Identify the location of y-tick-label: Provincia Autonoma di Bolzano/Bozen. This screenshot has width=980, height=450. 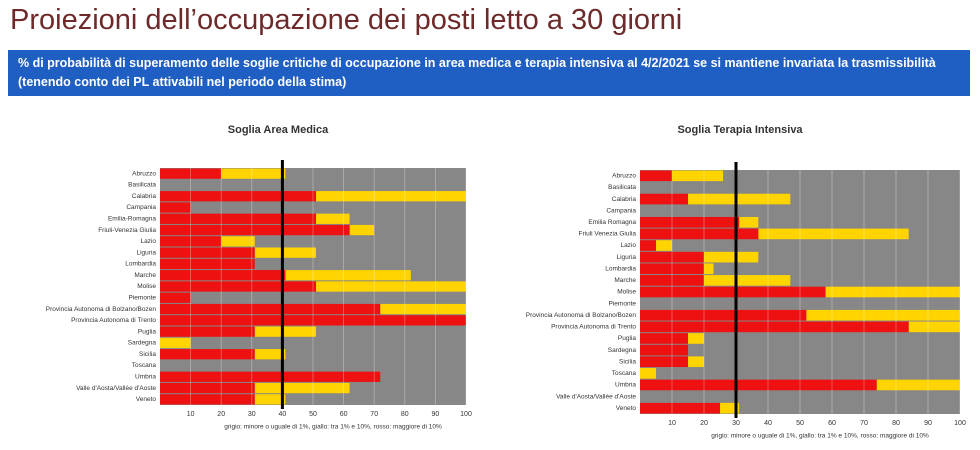
(101, 309).